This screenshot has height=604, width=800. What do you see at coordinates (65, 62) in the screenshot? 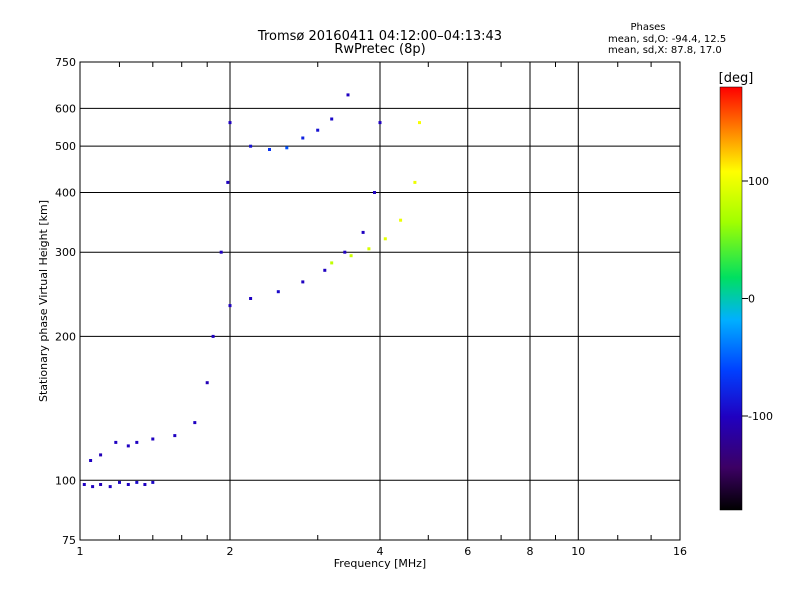
I see `y-tick-label: 750` at bounding box center [65, 62].